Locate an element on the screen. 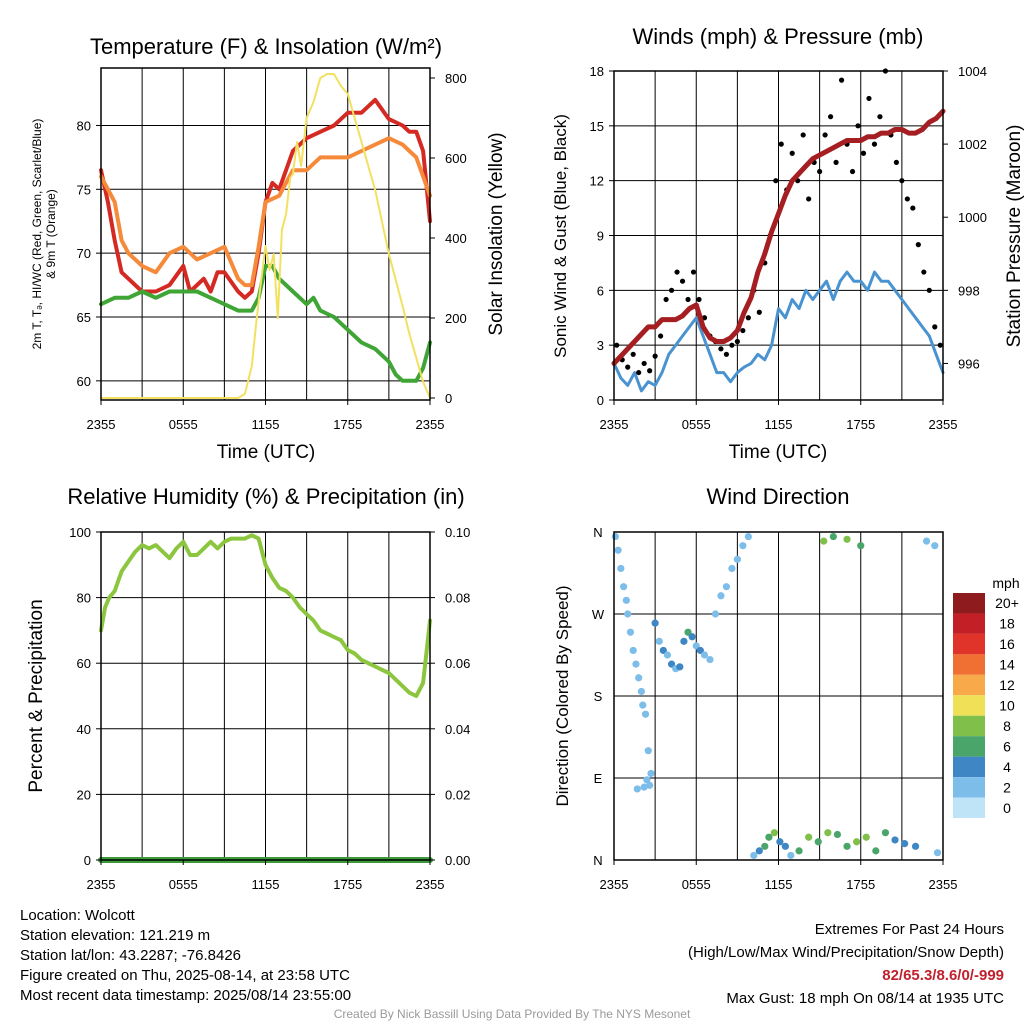 The width and height of the screenshot is (1024, 1024). panel3-grid is located at coordinates (265, 696).